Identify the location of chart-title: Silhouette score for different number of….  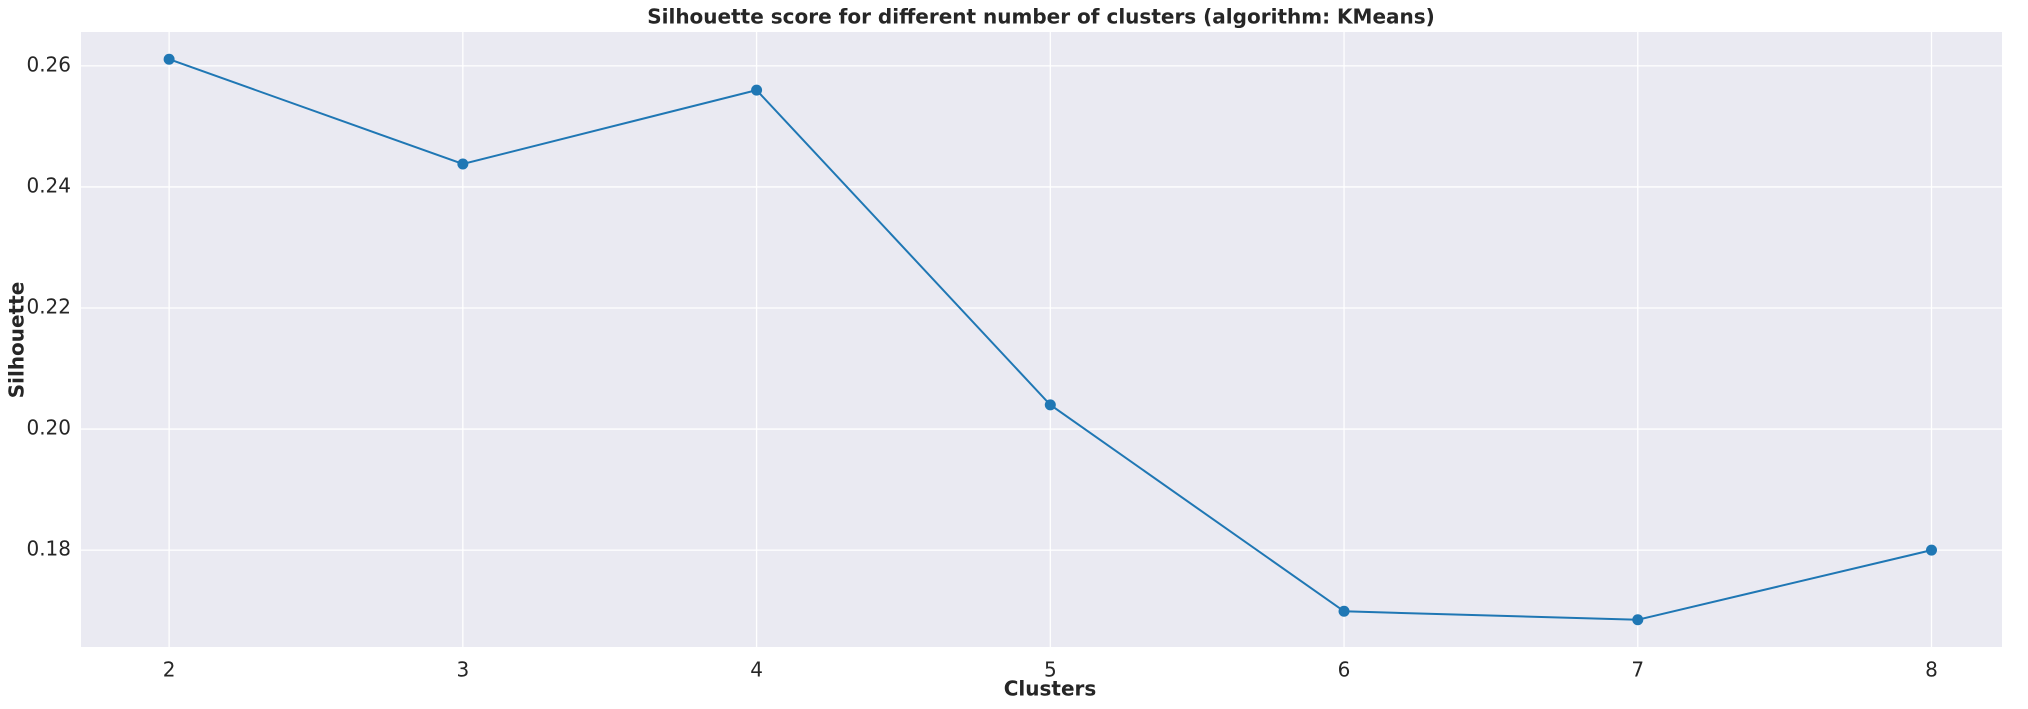
(1041, 17).